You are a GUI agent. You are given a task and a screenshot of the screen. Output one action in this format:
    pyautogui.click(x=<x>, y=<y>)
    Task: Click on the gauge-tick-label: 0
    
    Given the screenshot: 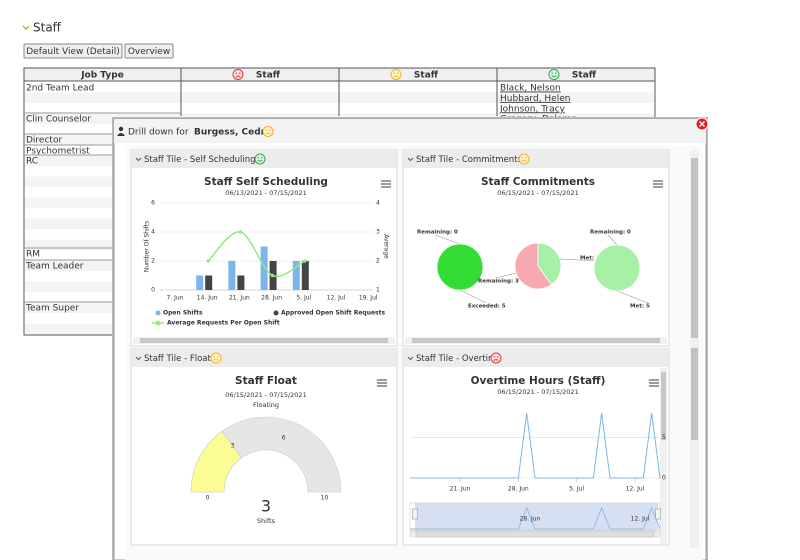 What is the action you would take?
    pyautogui.click(x=208, y=498)
    